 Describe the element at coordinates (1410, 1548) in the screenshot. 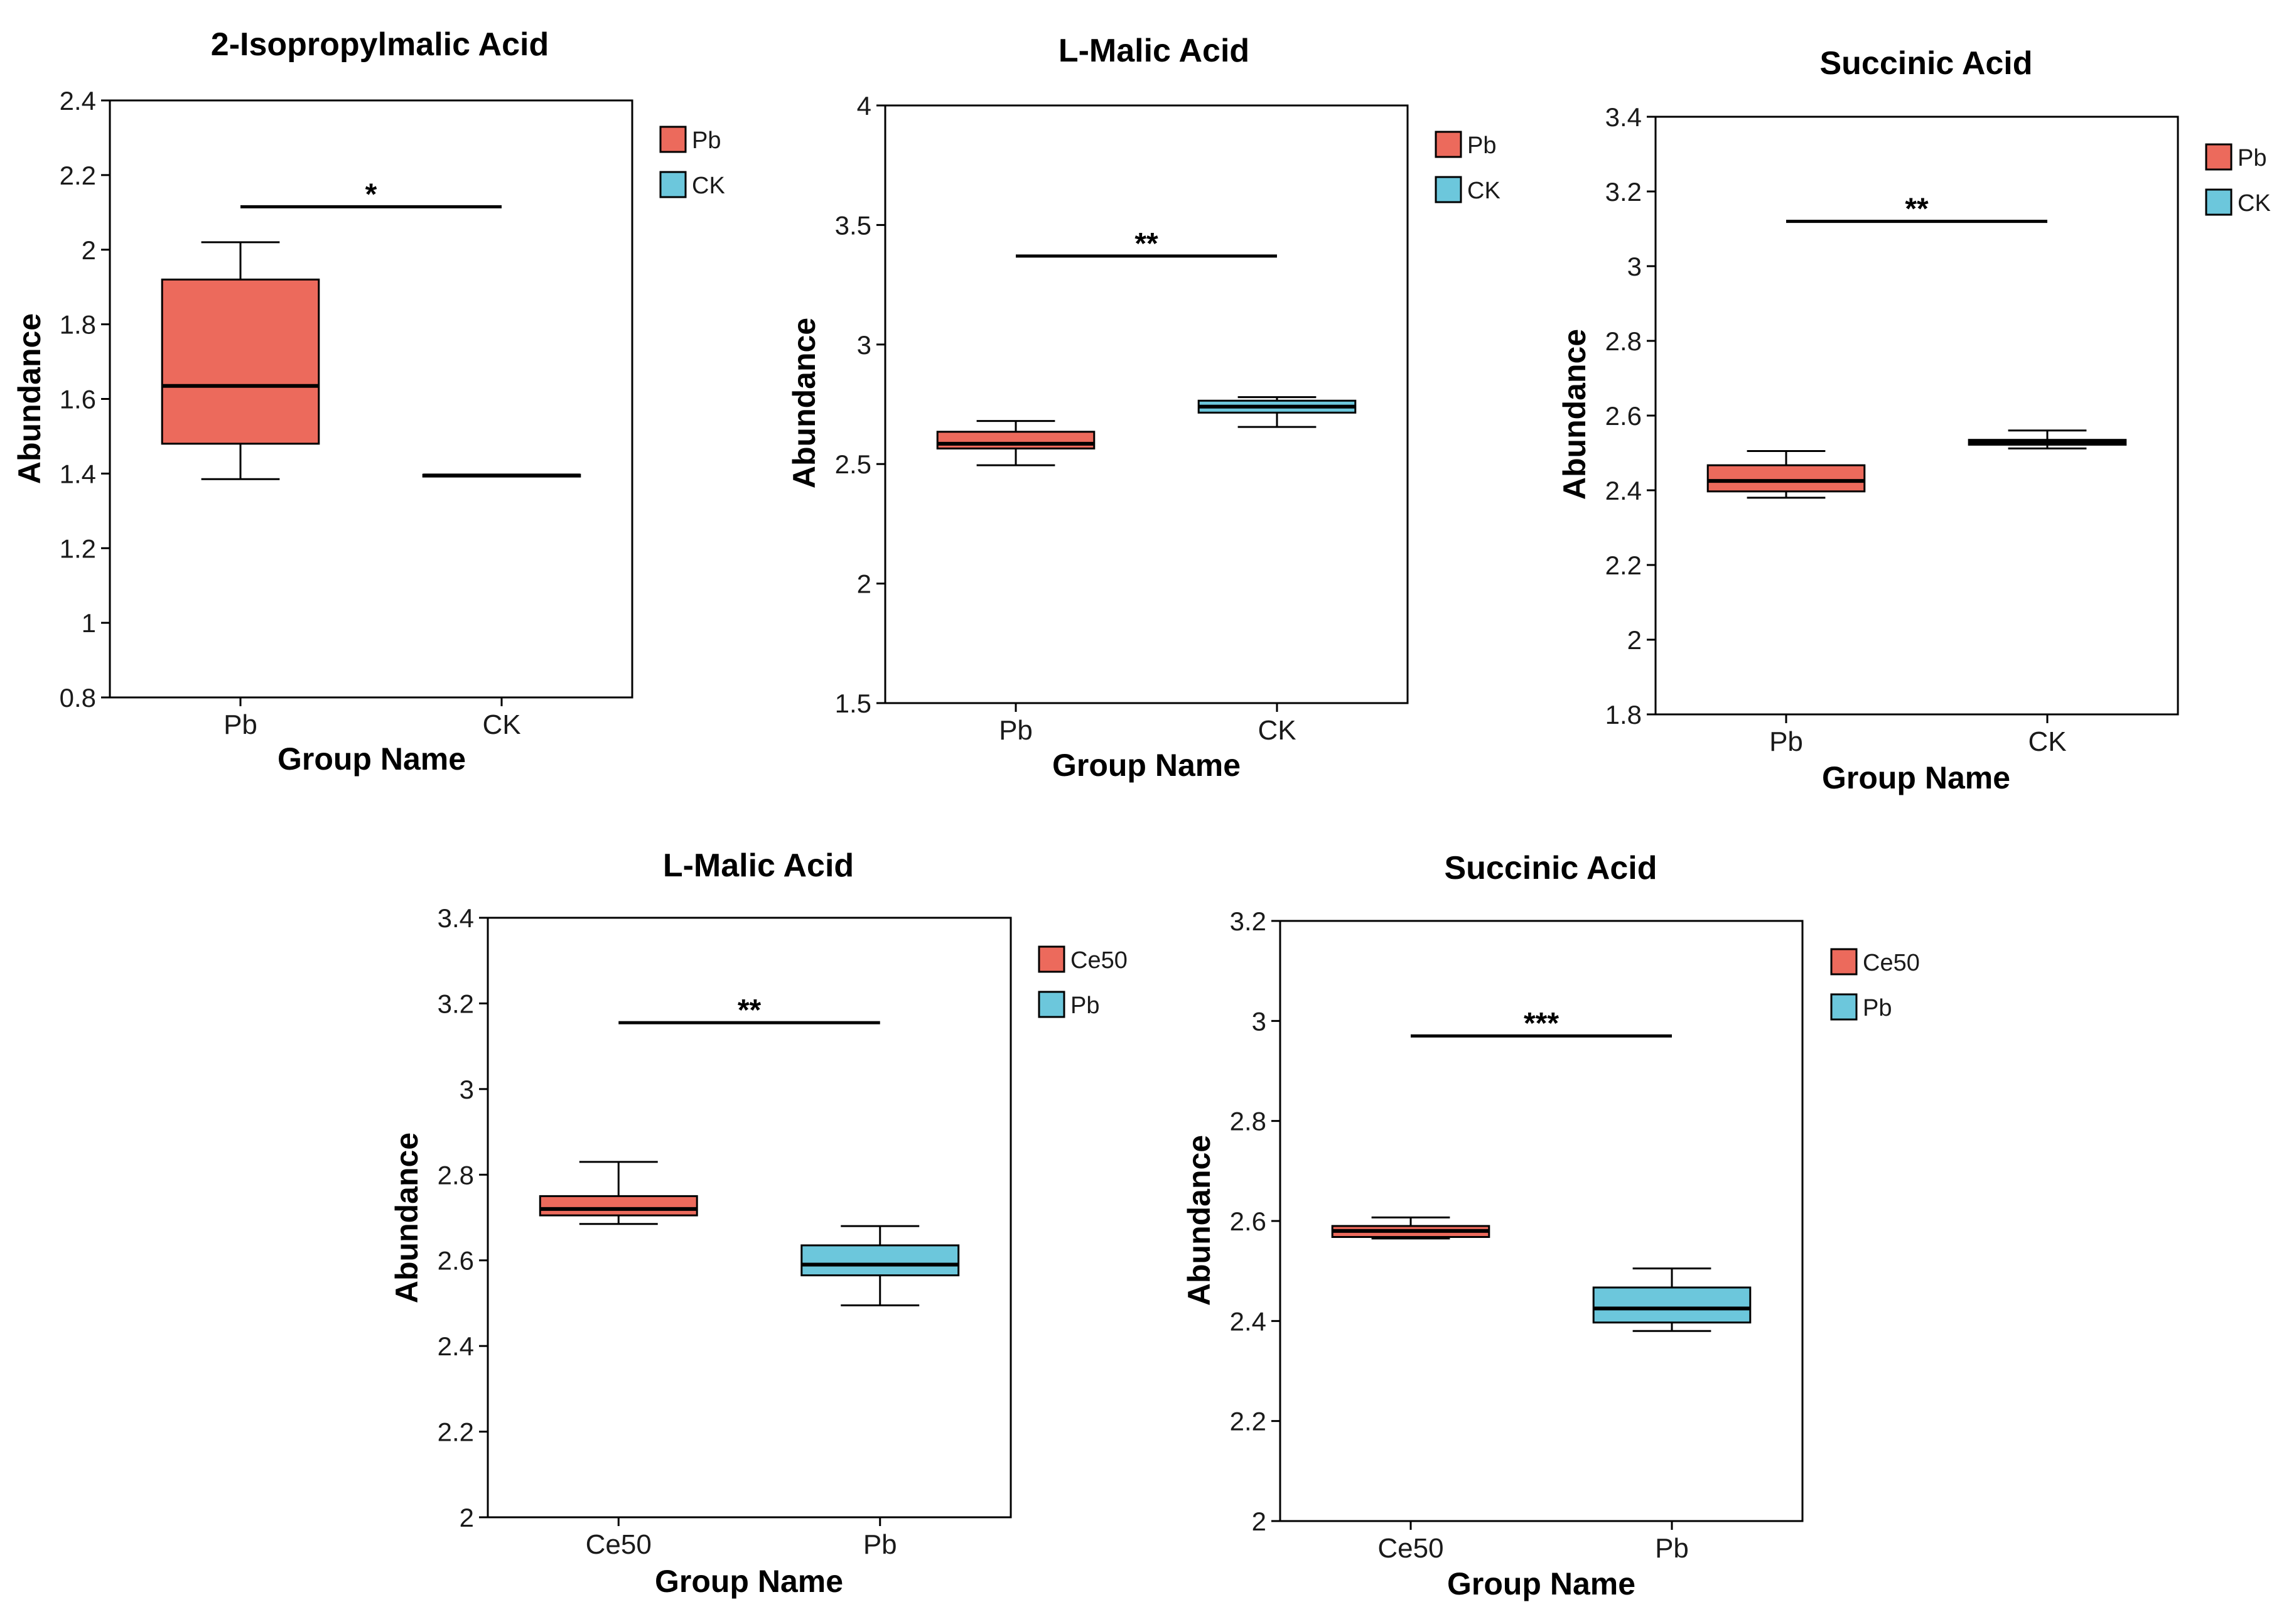

I see `x-tick-label: Ce50` at that location.